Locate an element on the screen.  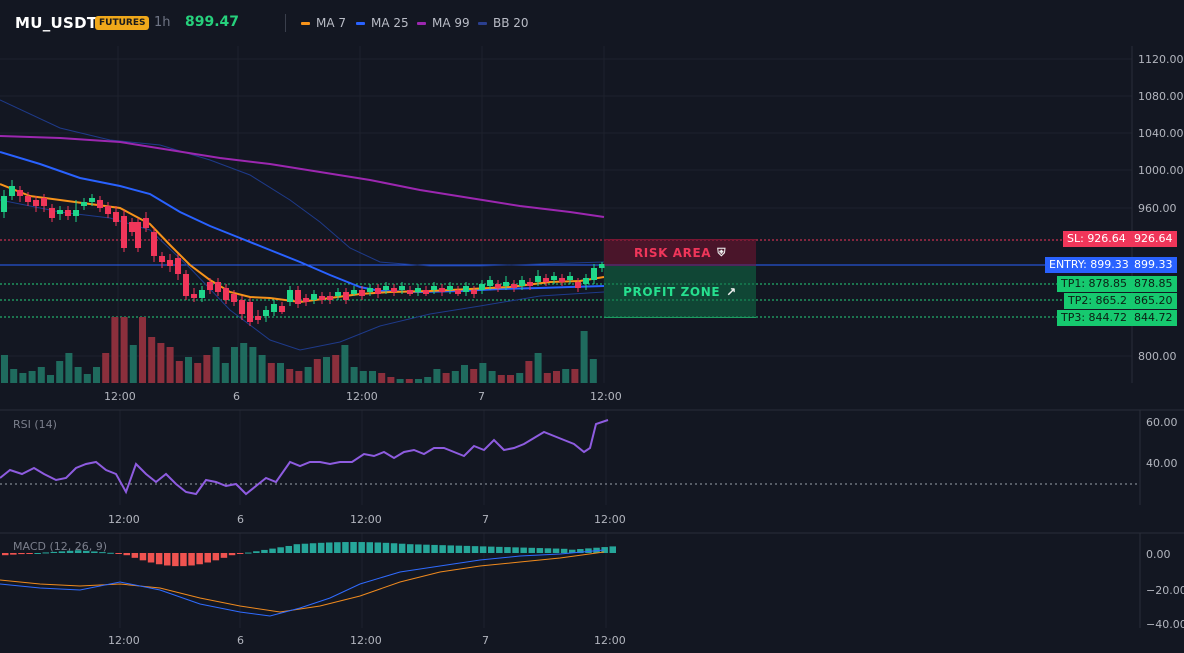
header-divider is located at coordinates (285, 23).